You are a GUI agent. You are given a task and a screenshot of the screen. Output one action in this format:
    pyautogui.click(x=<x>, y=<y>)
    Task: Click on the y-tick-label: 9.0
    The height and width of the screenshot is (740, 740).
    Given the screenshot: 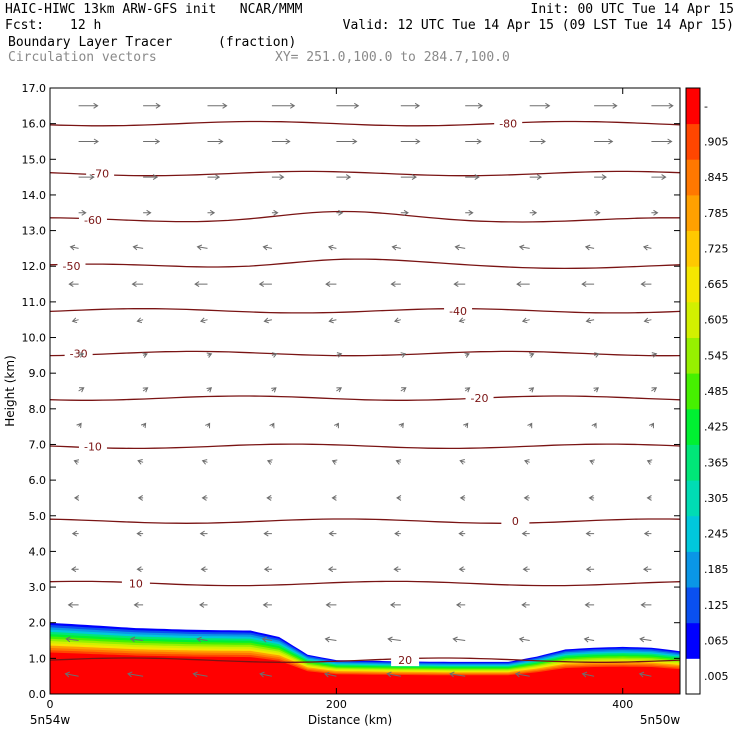 What is the action you would take?
    pyautogui.click(x=38, y=373)
    